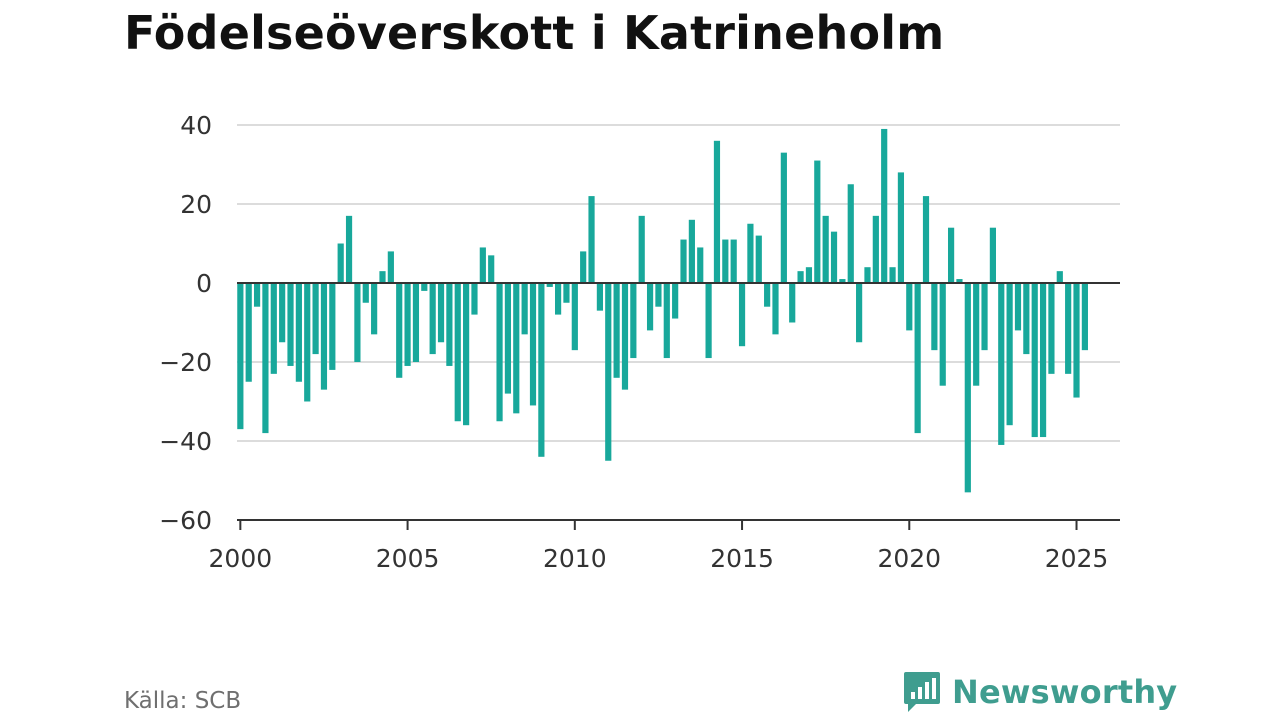  Describe the element at coordinates (185, 441) in the screenshot. I see `y-tick-label: −40` at that location.